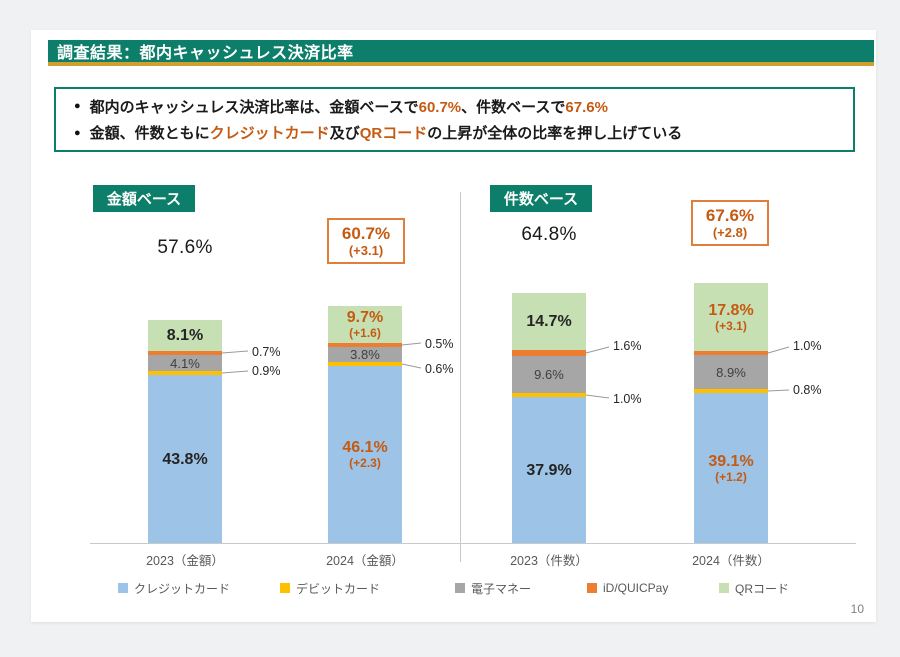  I want to click on segment-label-credit: 43.8%, so click(185, 459).